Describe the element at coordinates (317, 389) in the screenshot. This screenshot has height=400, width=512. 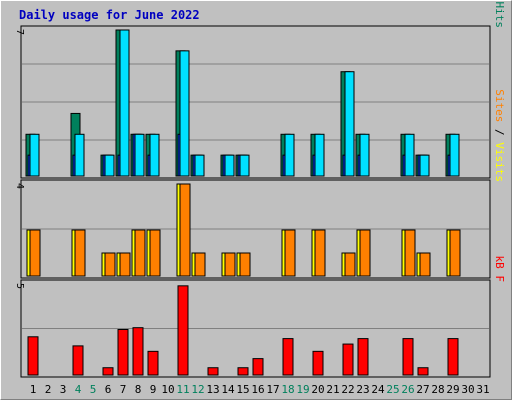
I see `day-label: 20` at that location.